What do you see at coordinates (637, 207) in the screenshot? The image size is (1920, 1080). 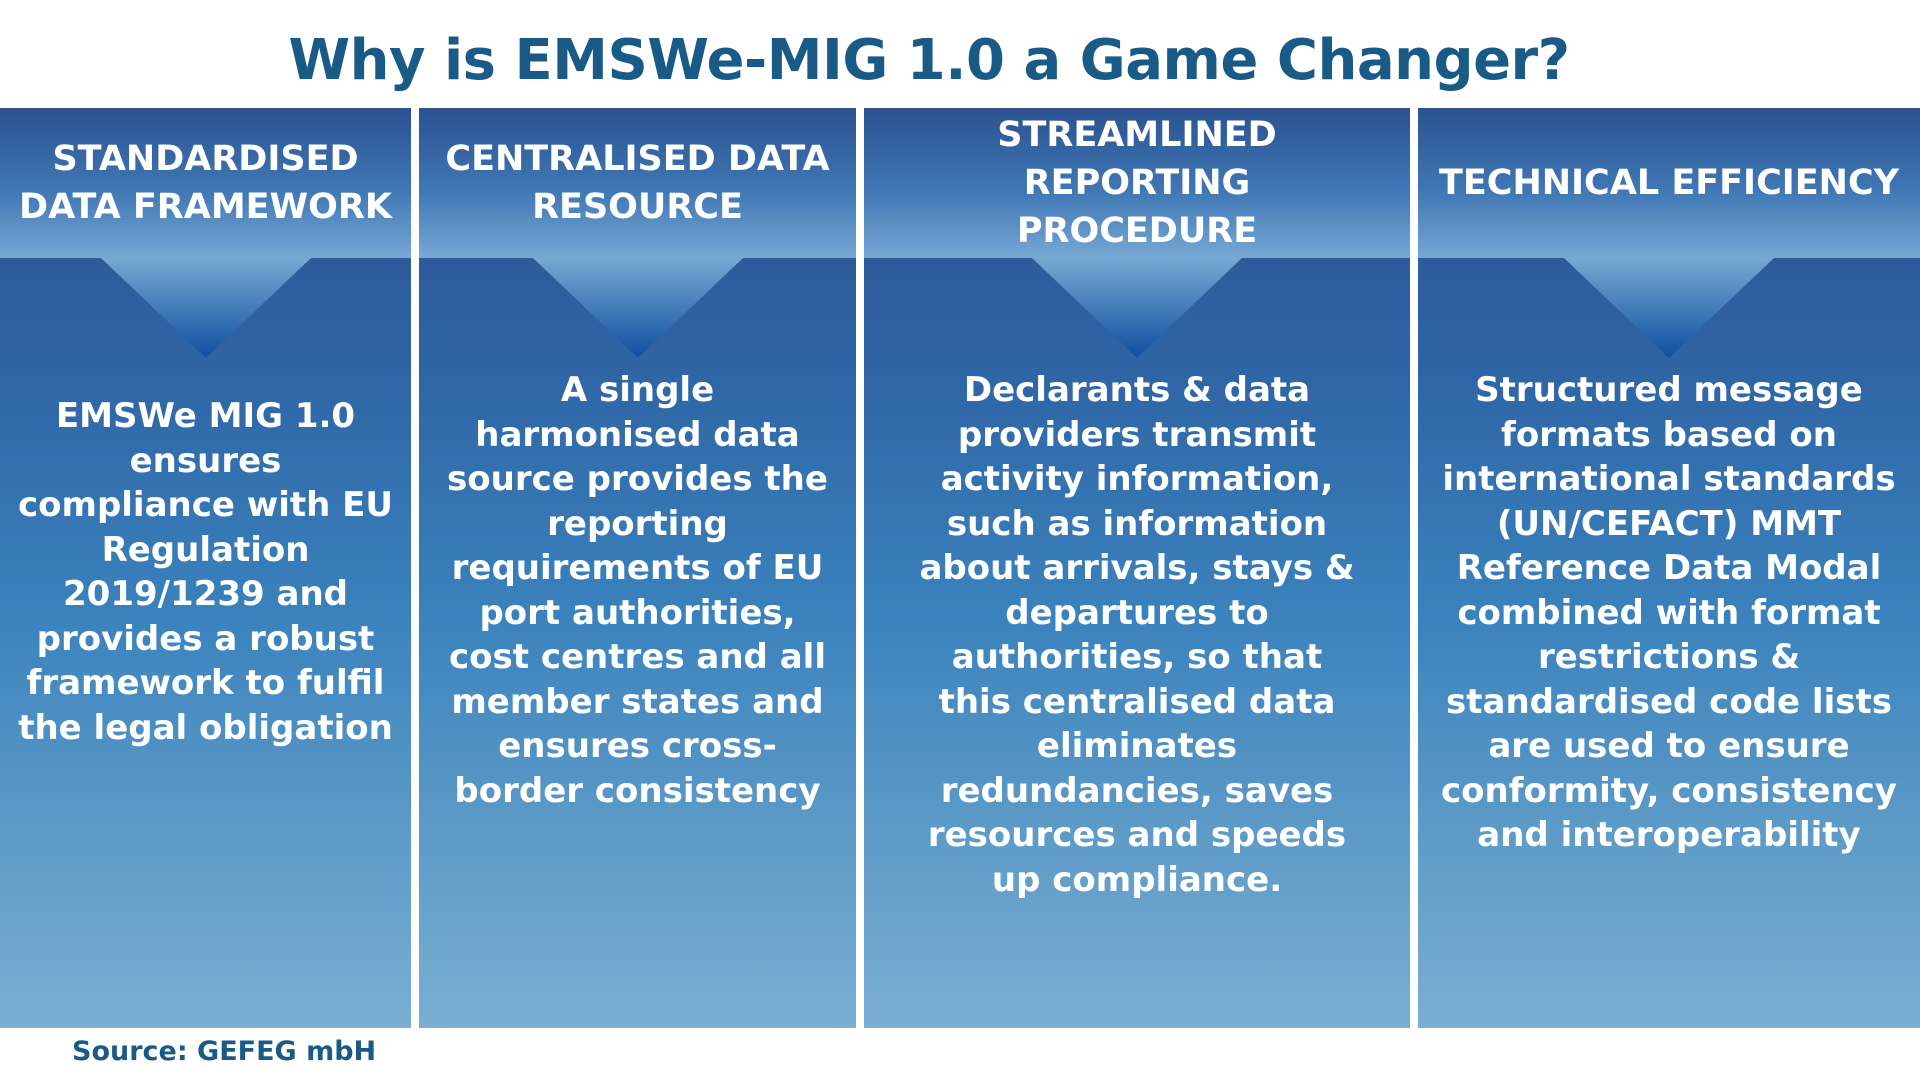 I see `column-heading-line: RESOURCE` at bounding box center [637, 207].